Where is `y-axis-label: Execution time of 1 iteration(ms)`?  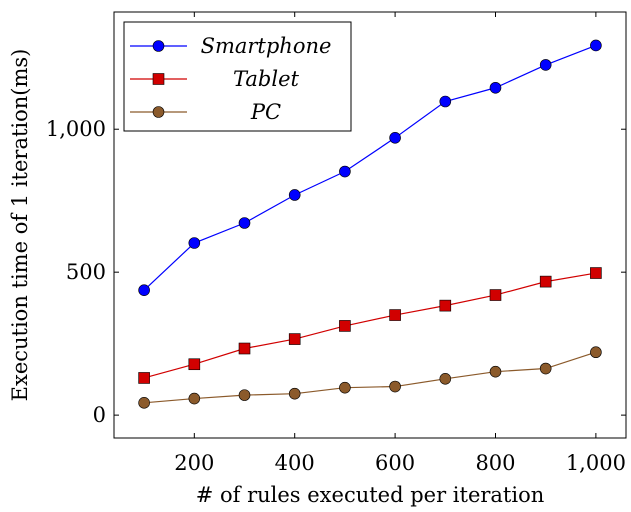 y-axis-label: Execution time of 1 iteration(ms) is located at coordinates (20, 225).